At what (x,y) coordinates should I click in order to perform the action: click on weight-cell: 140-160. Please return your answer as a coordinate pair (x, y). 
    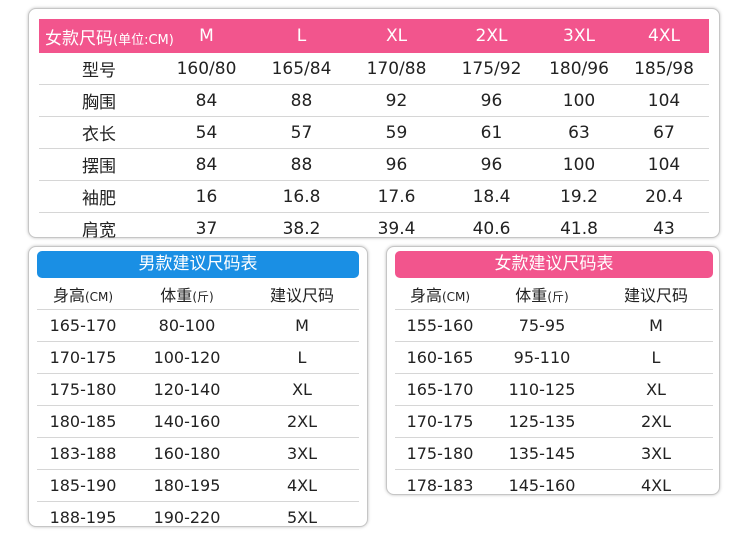
    Looking at the image, I should click on (187, 421).